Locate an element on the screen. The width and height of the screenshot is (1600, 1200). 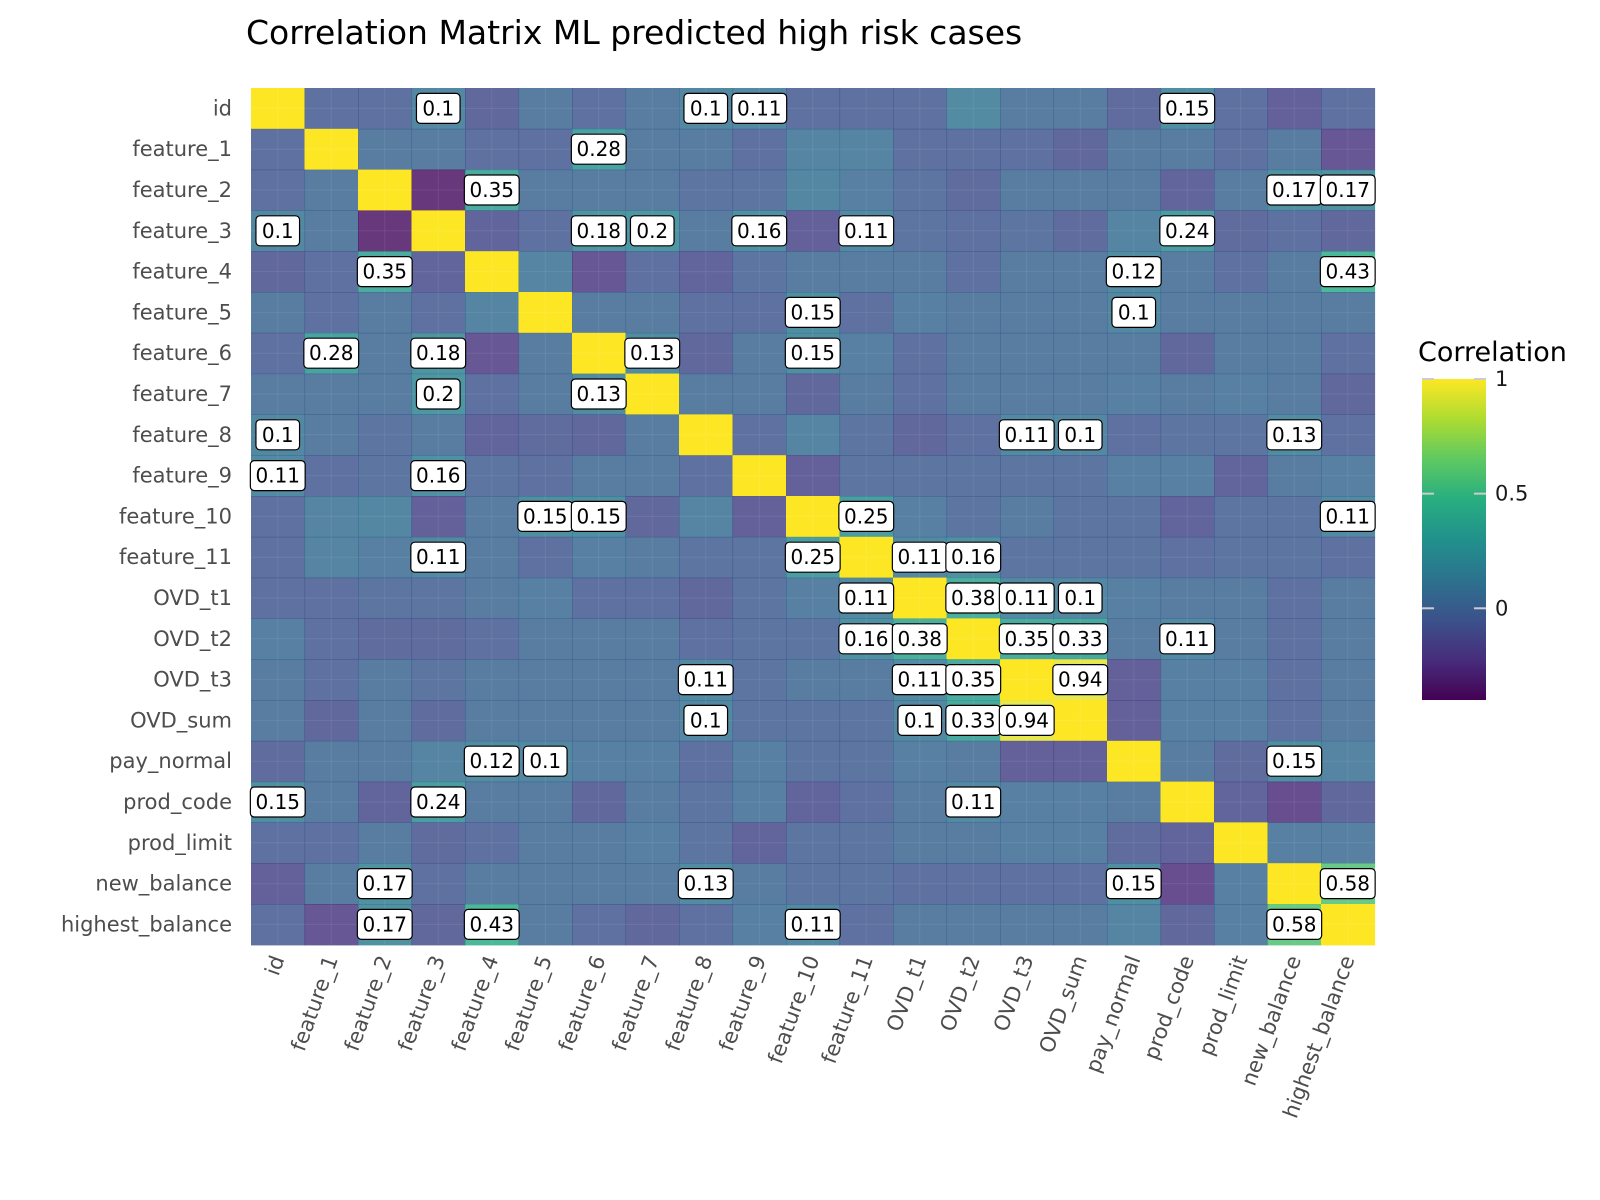
y-tick-label: feature_10 is located at coordinates (175, 516).